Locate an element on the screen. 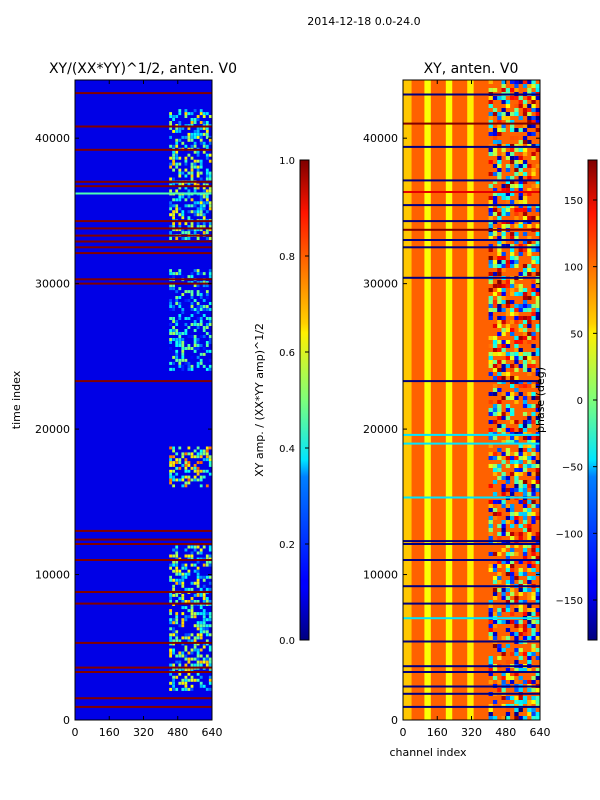 This screenshot has width=600, height=800. figure-title: 2014-12-18 0.0-24.0 is located at coordinates (363, 21).